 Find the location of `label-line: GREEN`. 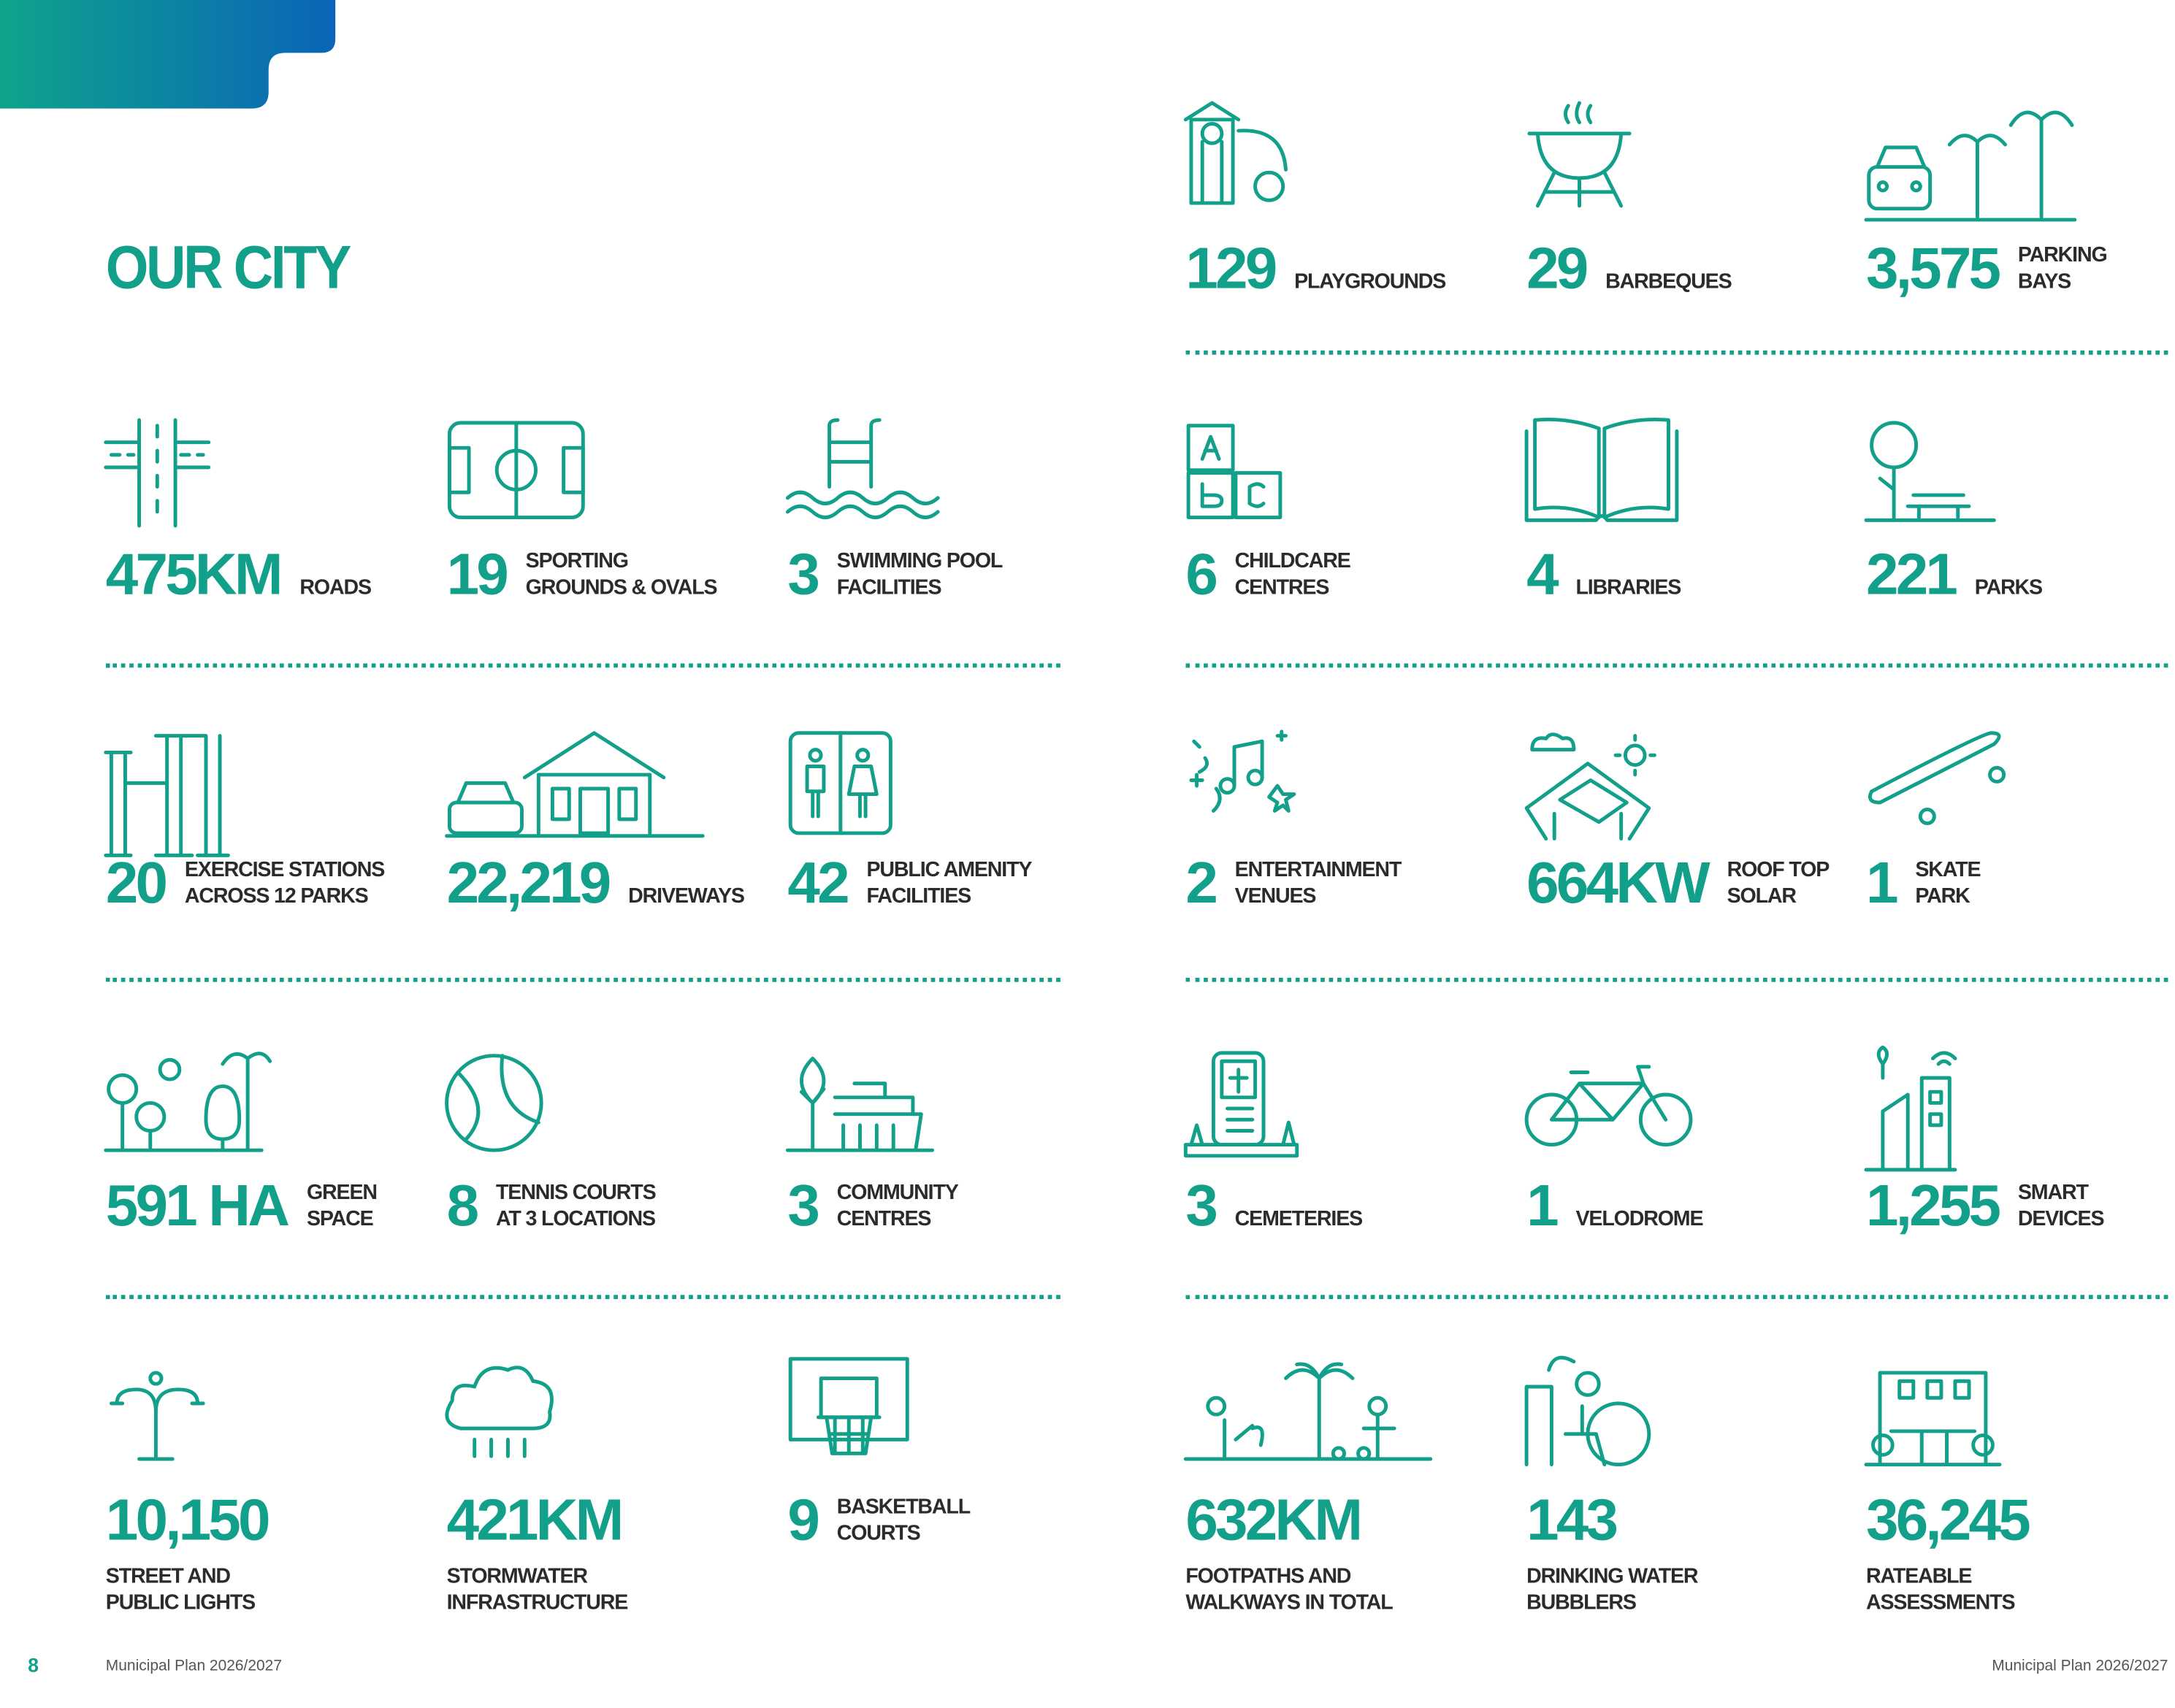

label-line: GREEN is located at coordinates (342, 1193).